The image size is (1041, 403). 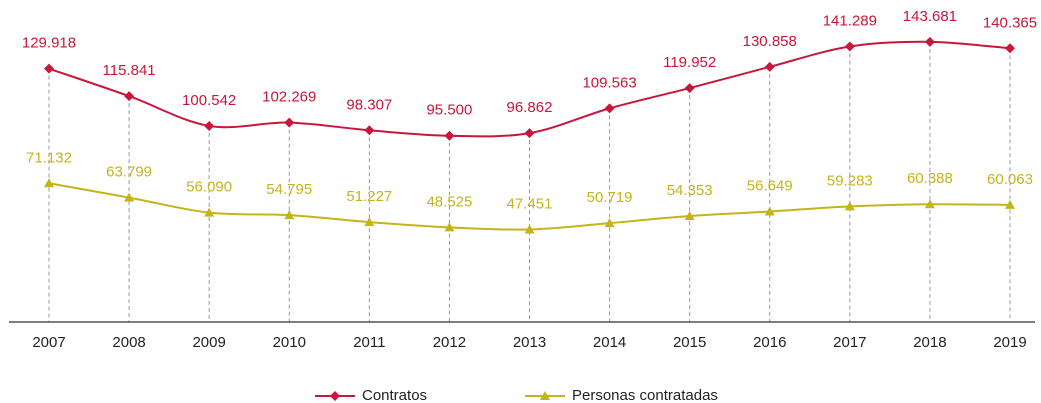 I want to click on value-label: 140.365, so click(x=1010, y=22).